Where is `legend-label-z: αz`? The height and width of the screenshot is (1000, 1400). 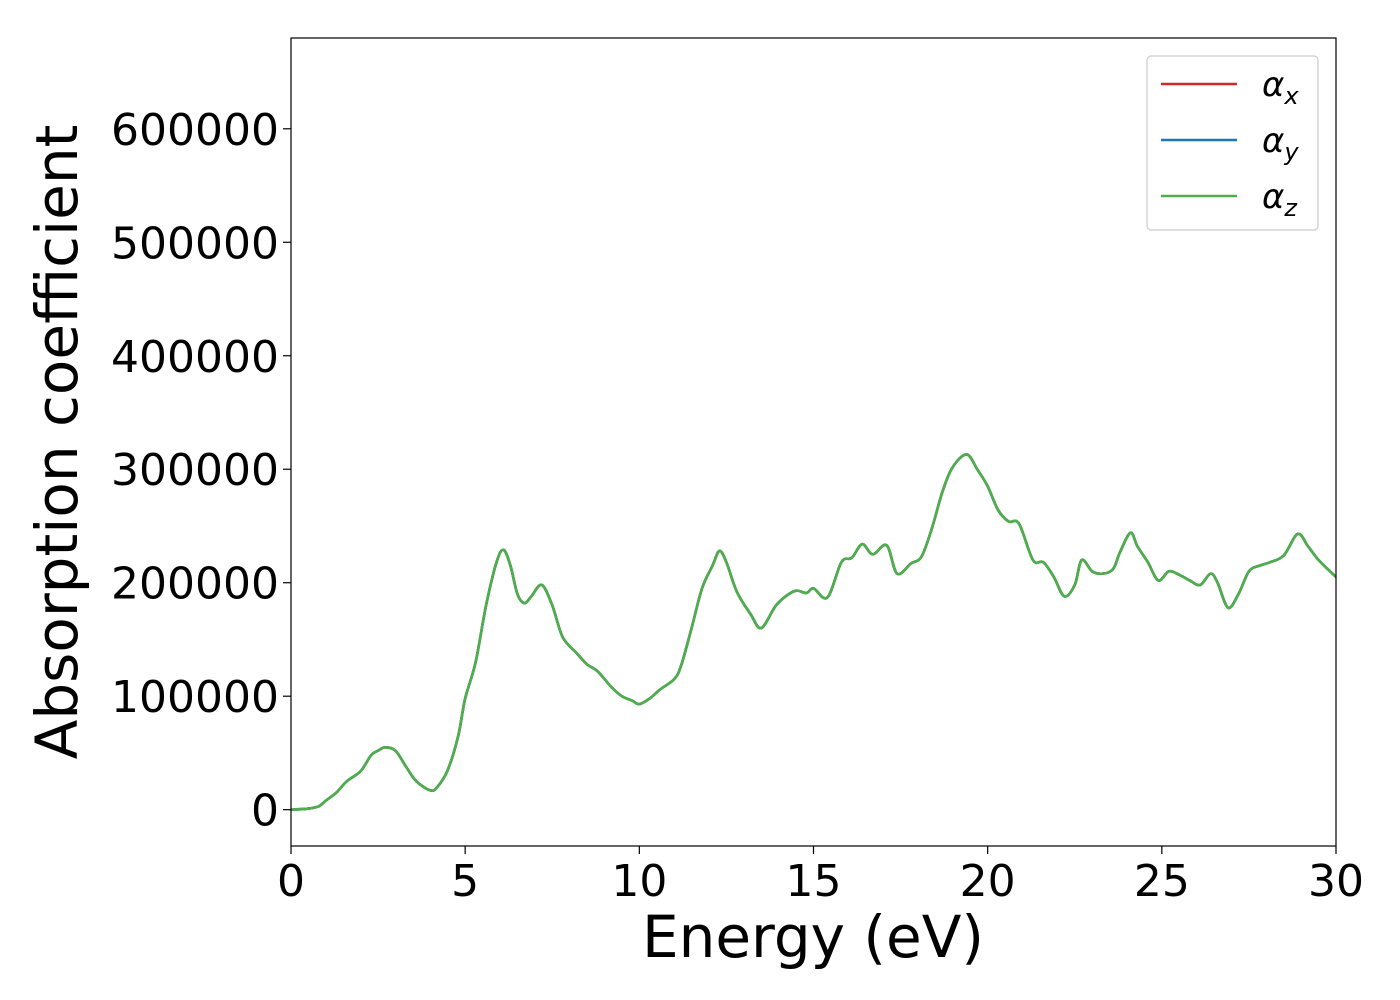
legend-label-z: αz is located at coordinates (1280, 199).